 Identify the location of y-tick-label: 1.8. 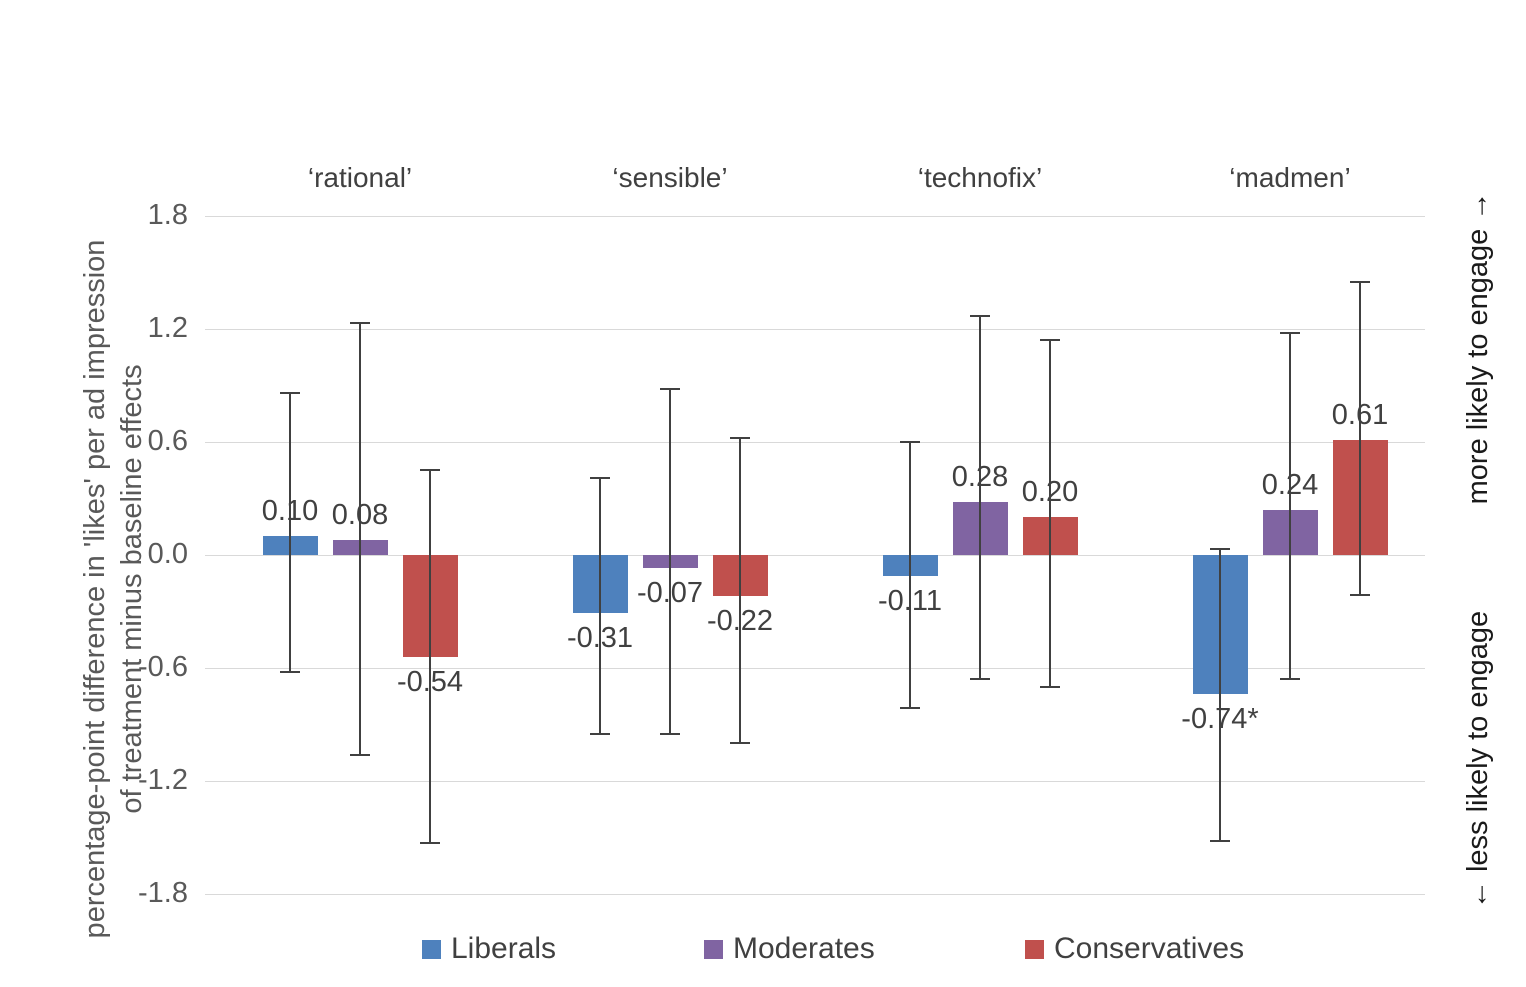
(167, 215).